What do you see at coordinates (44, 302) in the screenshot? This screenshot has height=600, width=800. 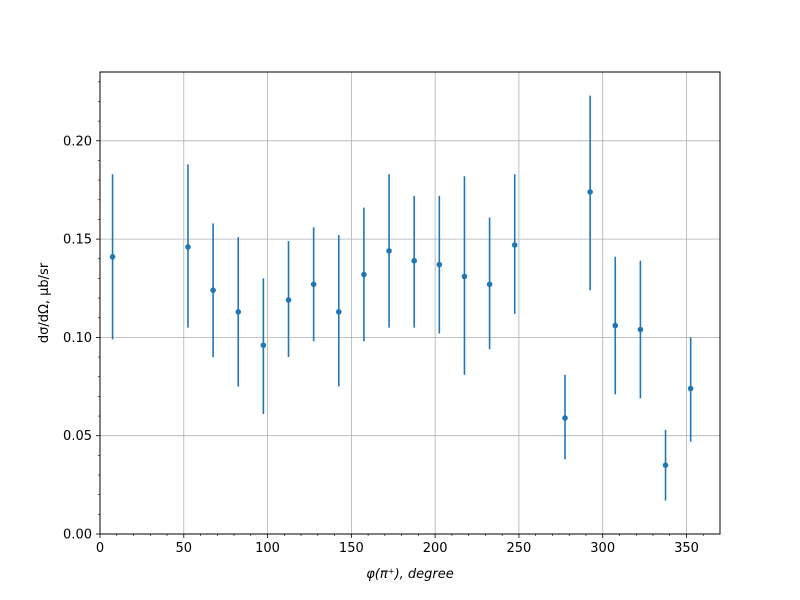 I see `y-axis-label: dσ/dΩ, μb/sr` at bounding box center [44, 302].